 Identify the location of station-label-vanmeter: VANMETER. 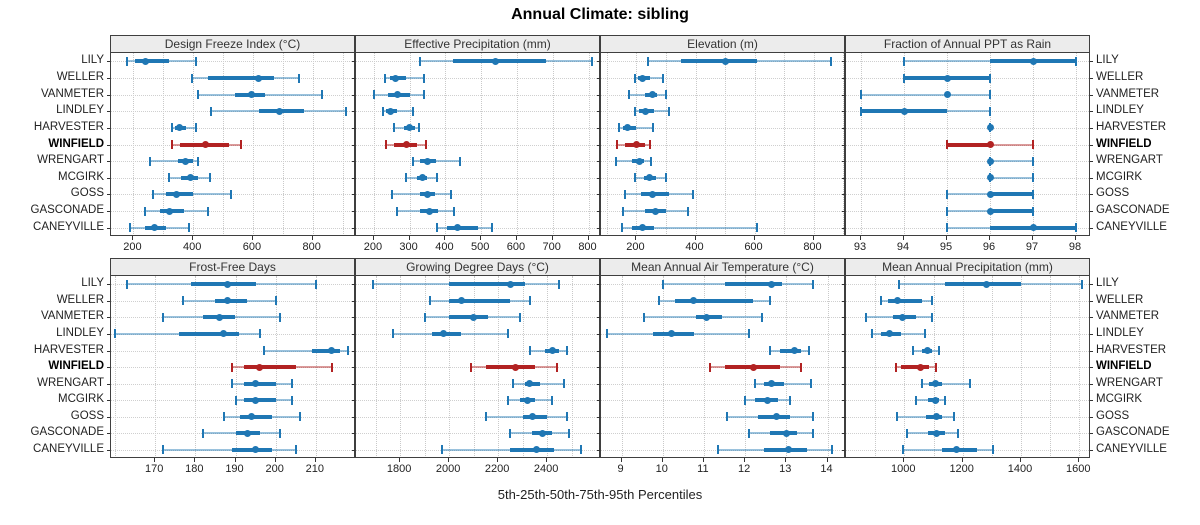
(1128, 93).